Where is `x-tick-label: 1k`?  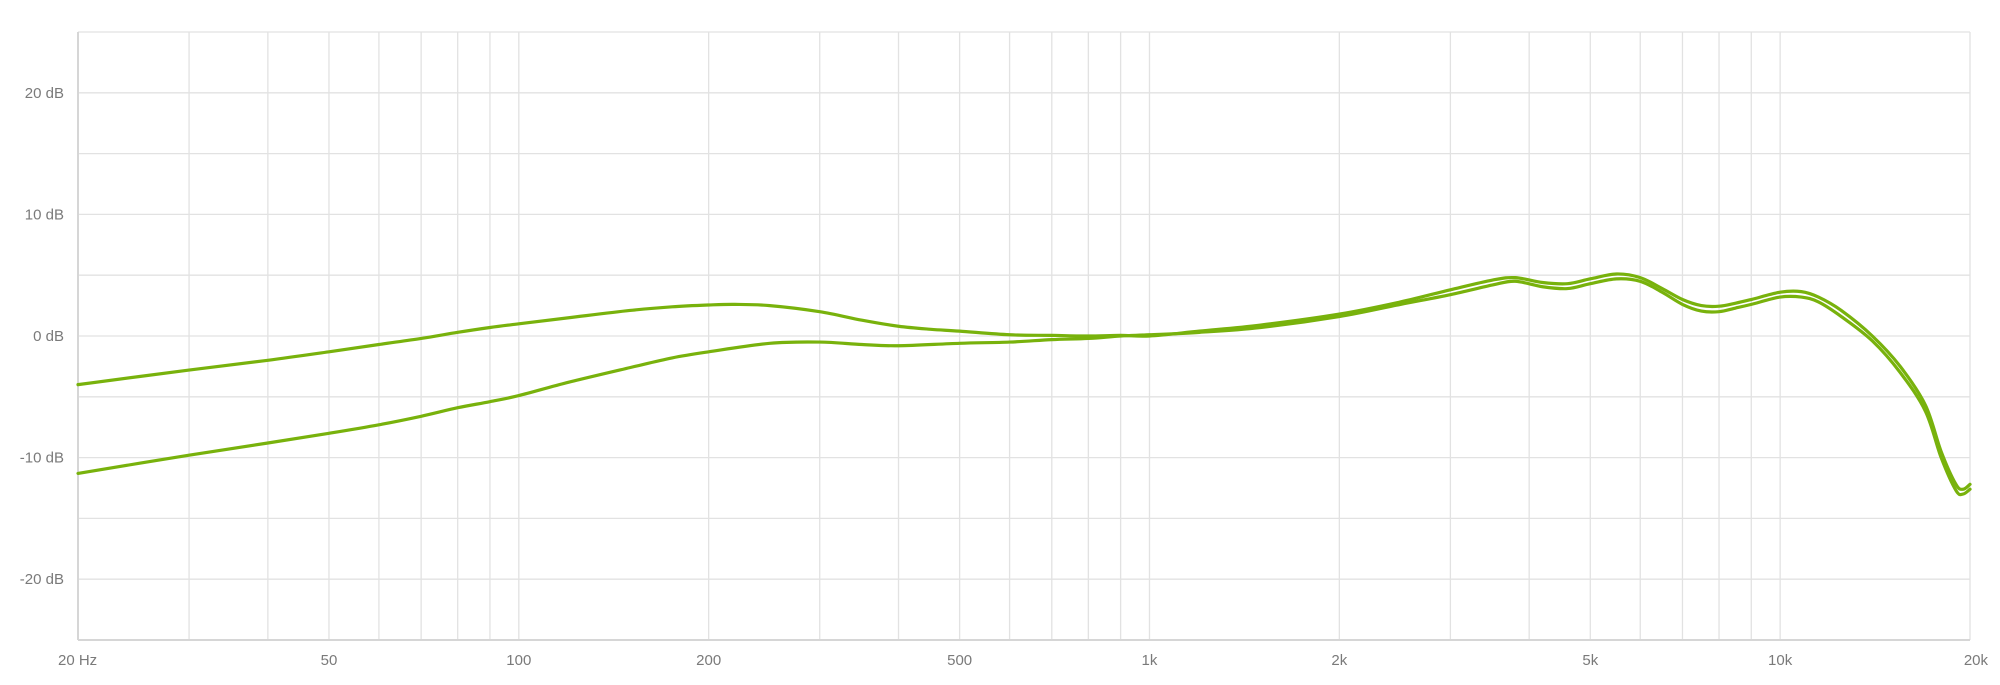
x-tick-label: 1k is located at coordinates (1150, 660).